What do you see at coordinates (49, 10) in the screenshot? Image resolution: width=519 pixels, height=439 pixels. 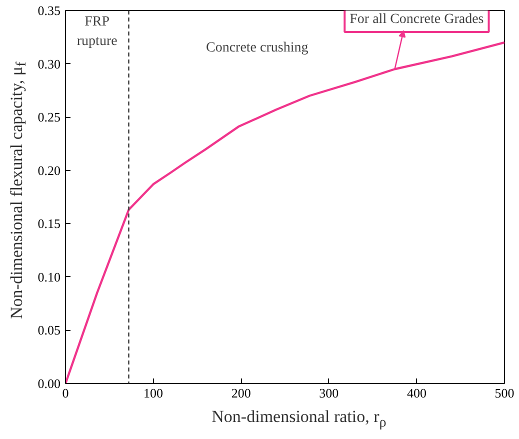 I see `y-tick-label: 0.35` at bounding box center [49, 10].